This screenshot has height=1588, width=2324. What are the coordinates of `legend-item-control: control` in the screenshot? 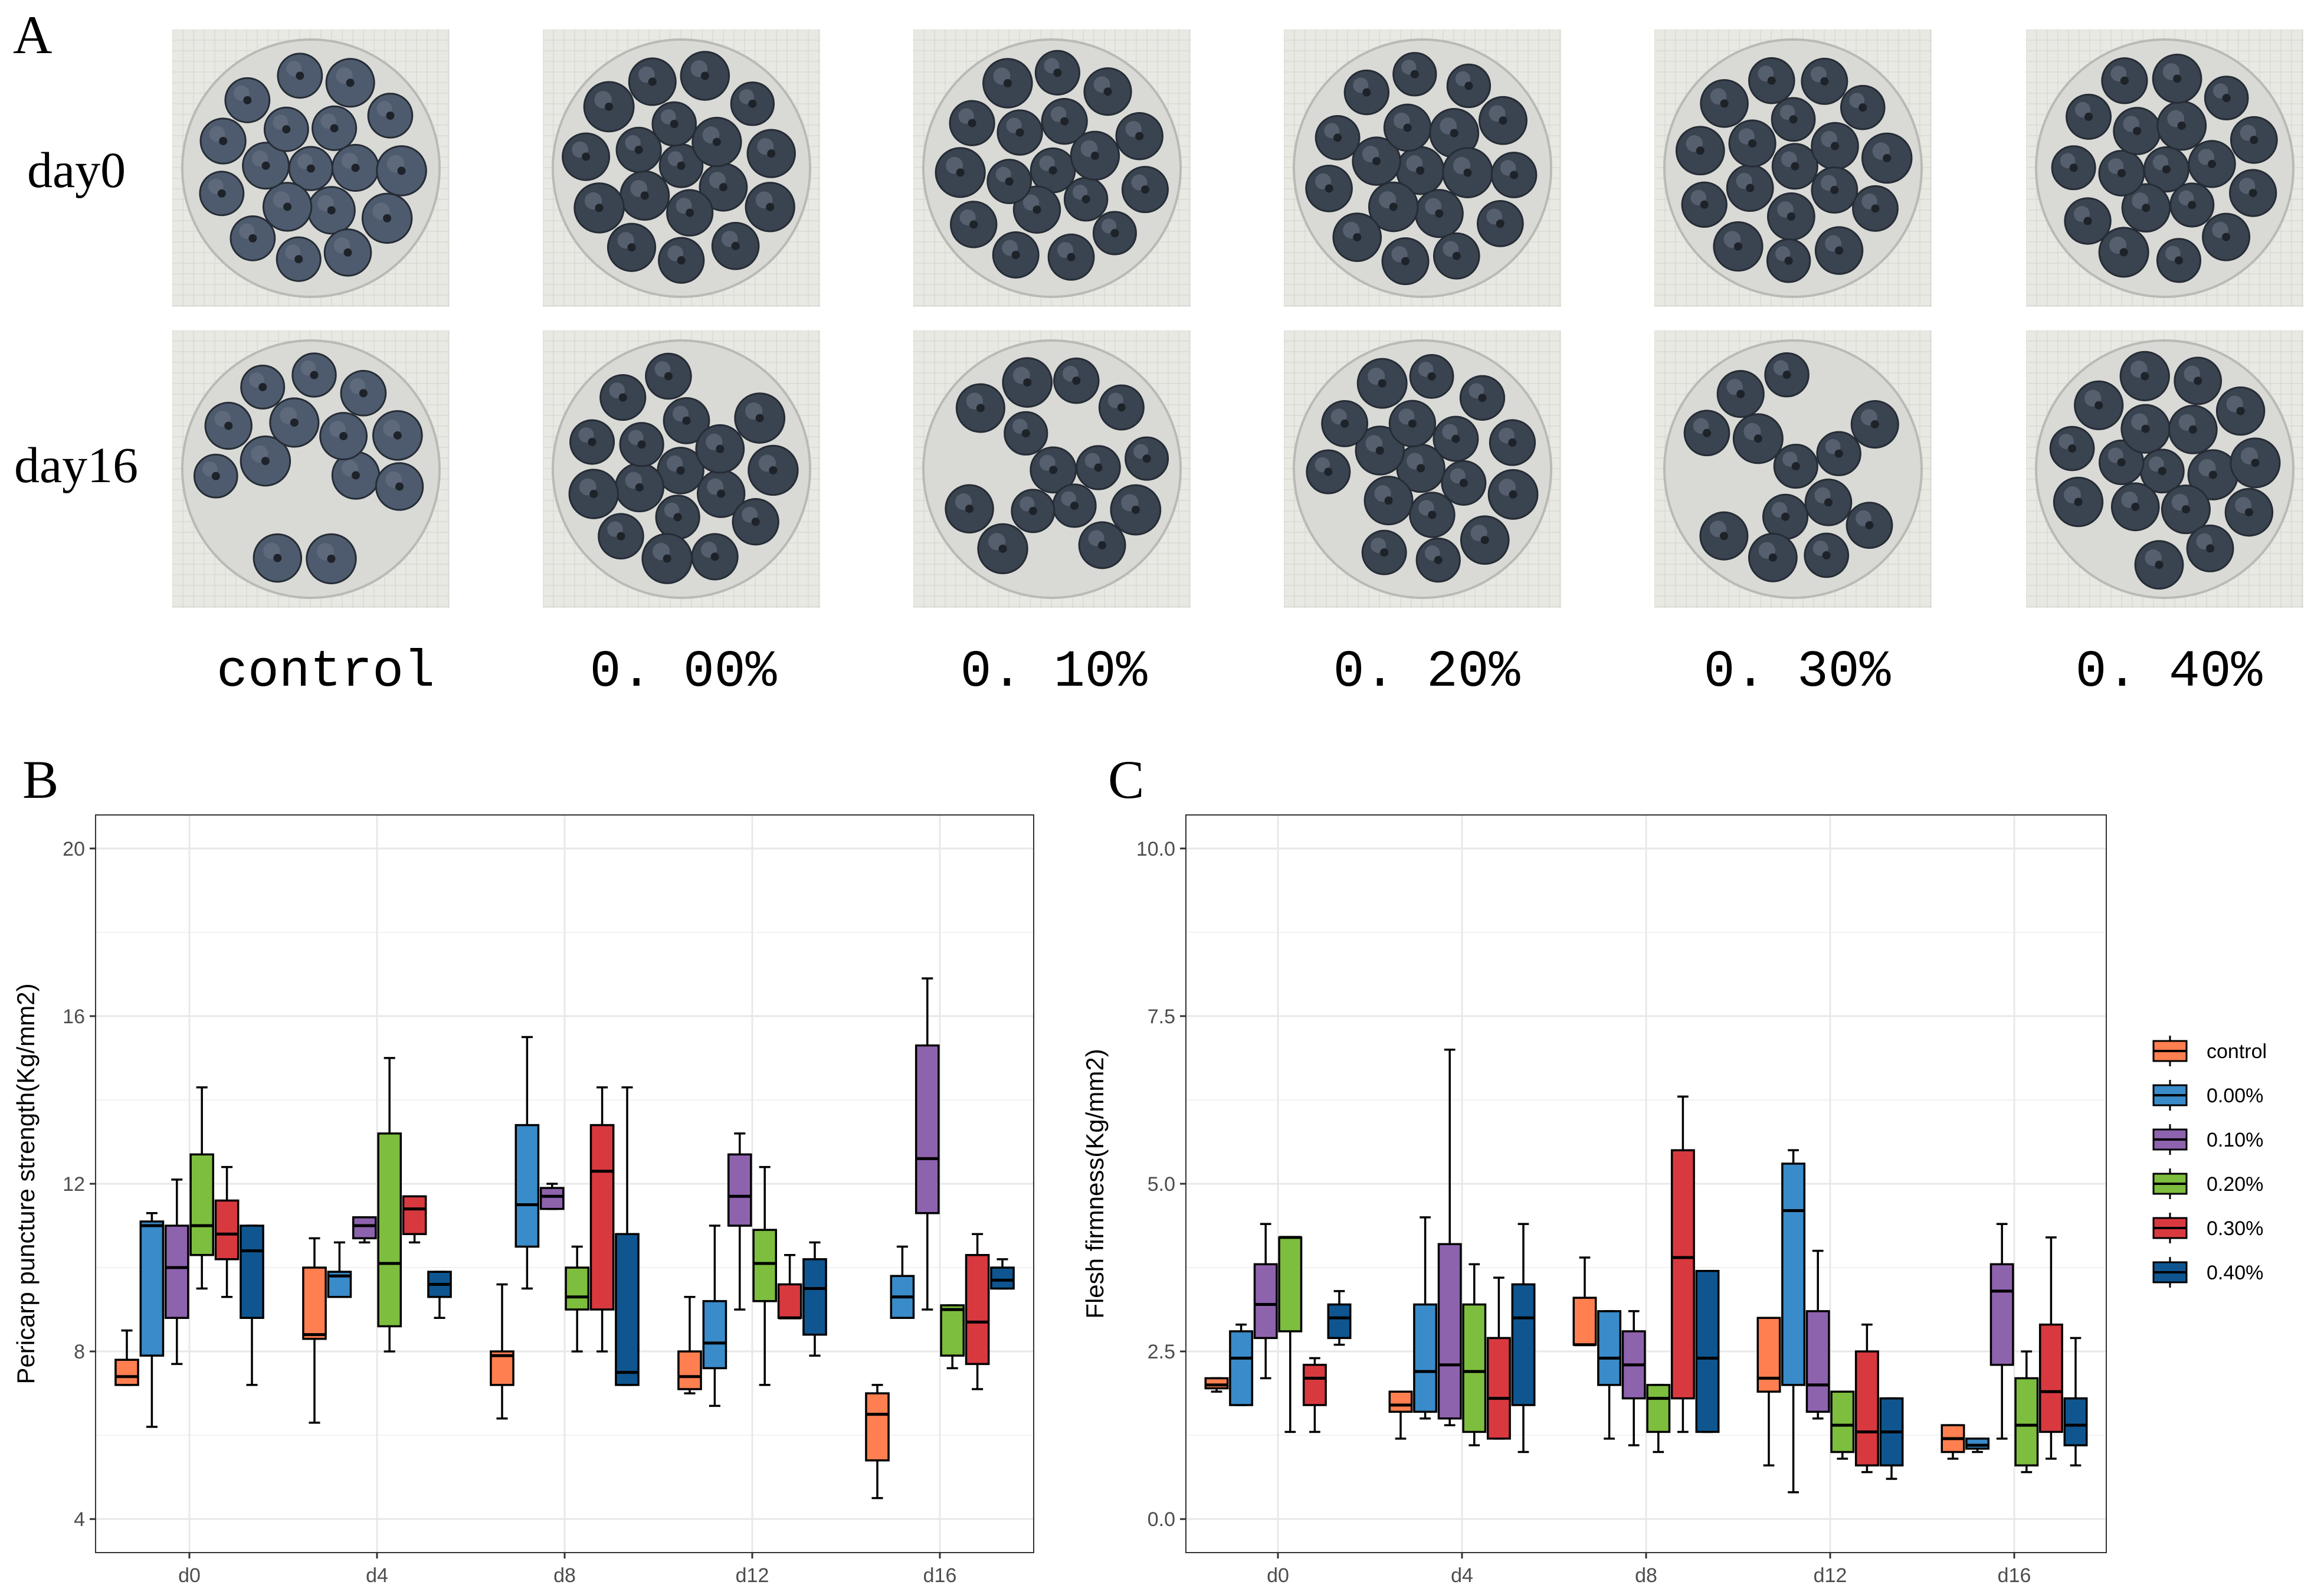 It's located at (2209, 1051).